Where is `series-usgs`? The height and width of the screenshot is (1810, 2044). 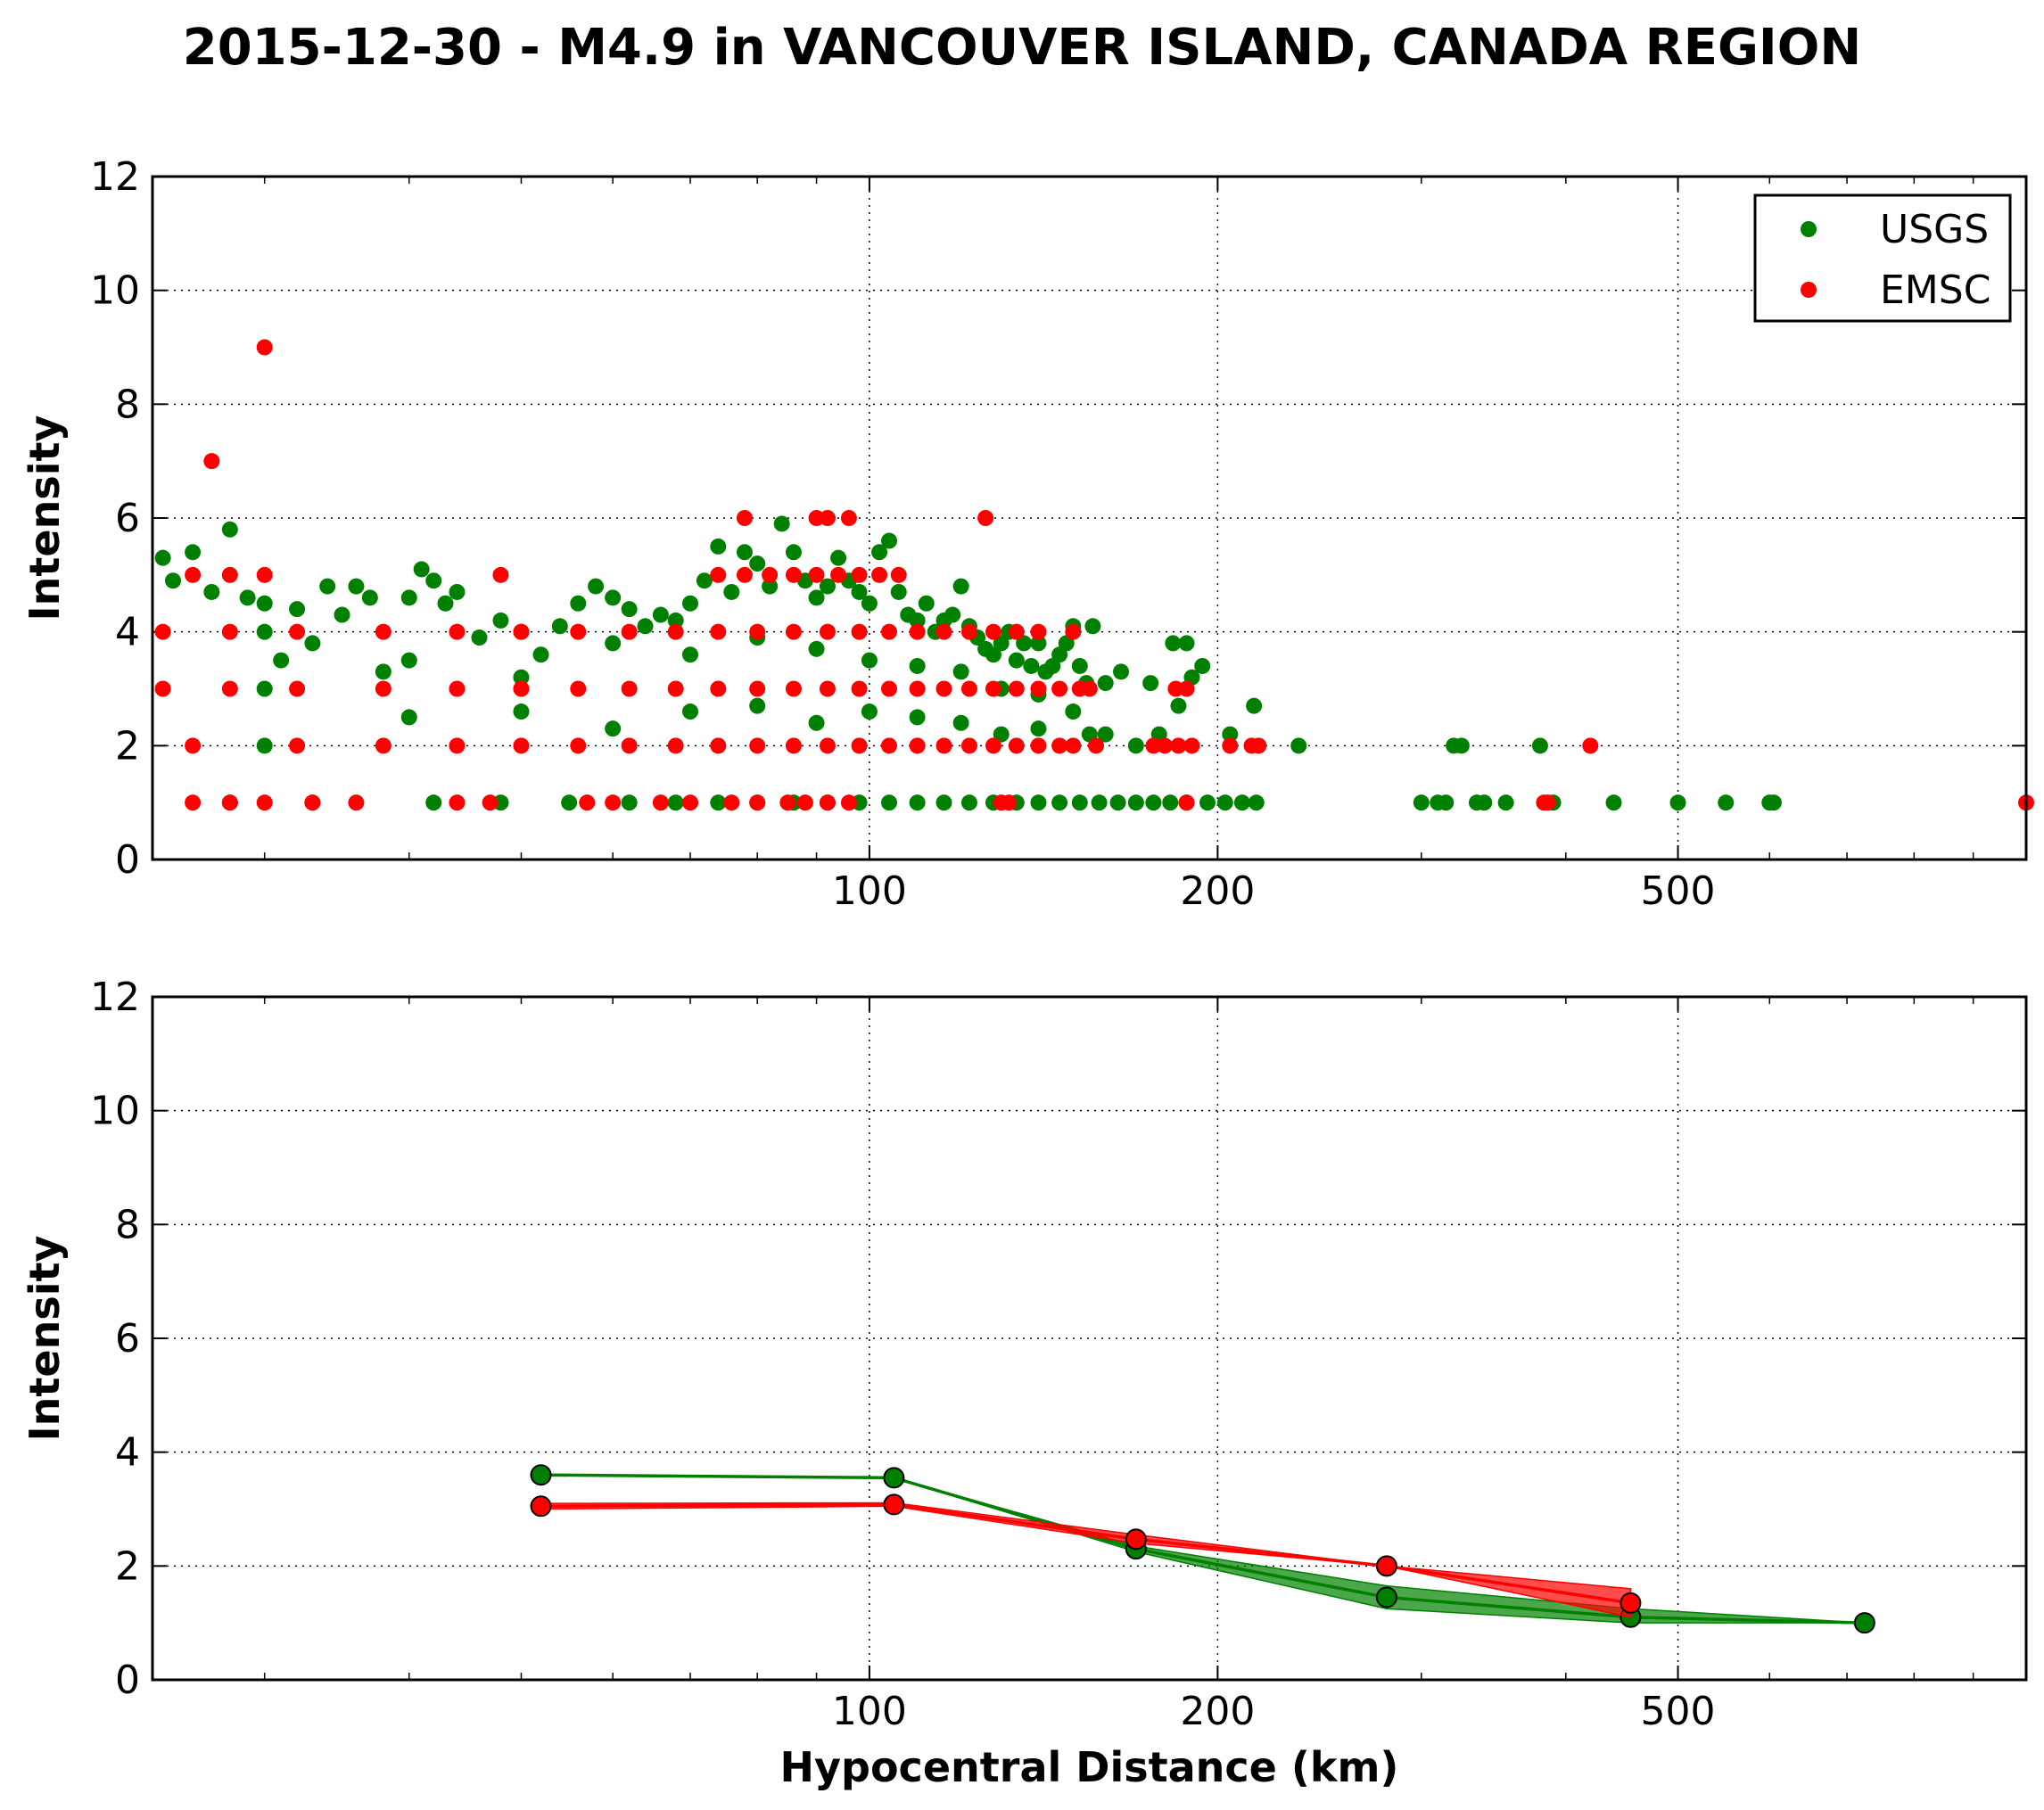 series-usgs is located at coordinates (968, 663).